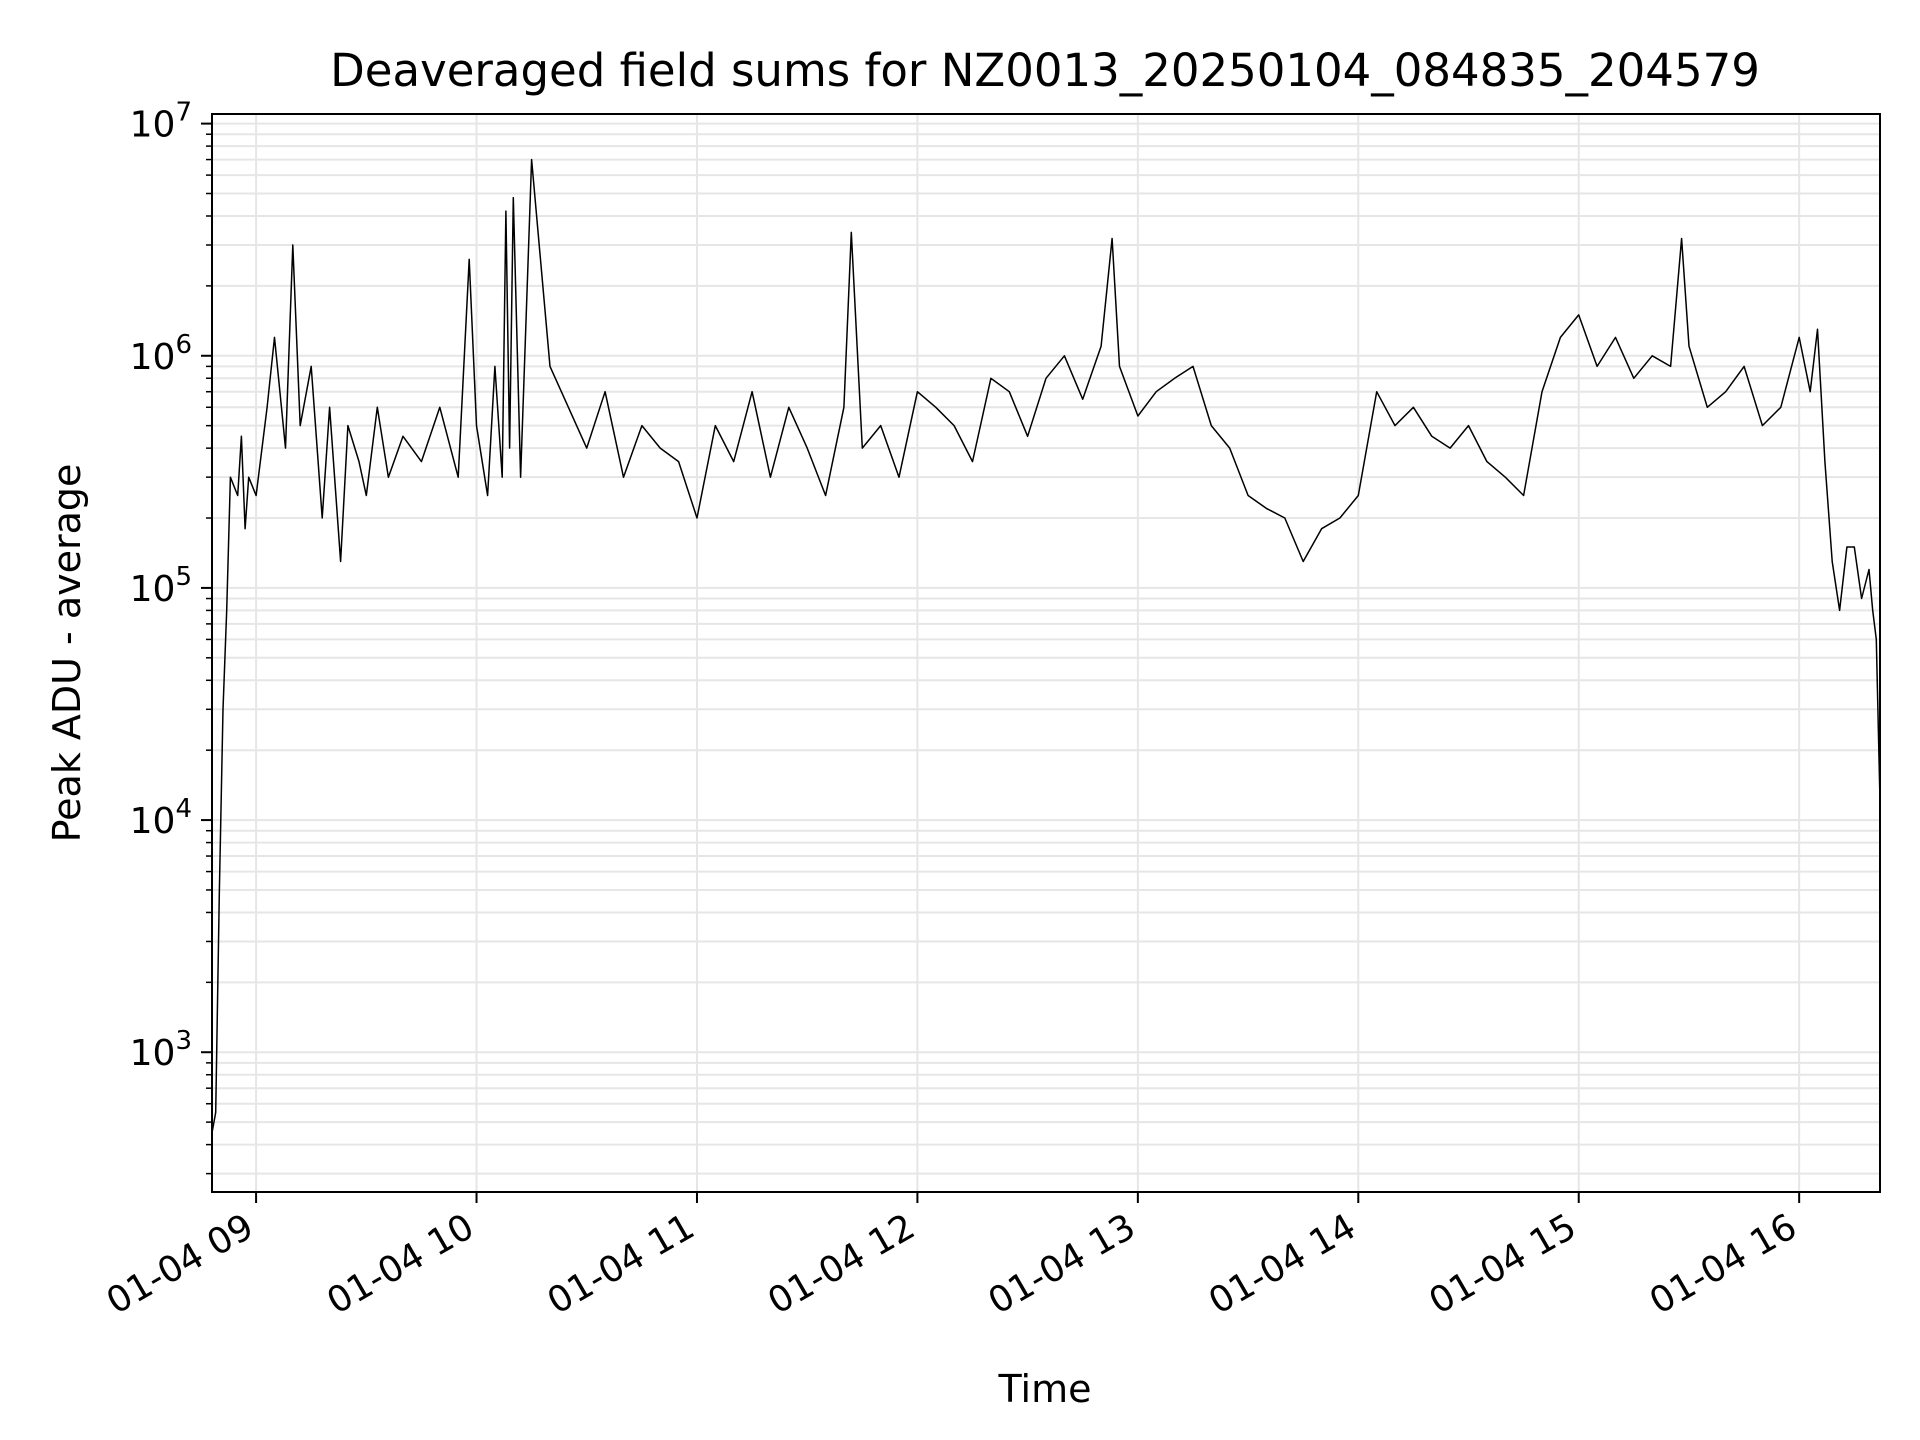 The width and height of the screenshot is (1920, 1440). I want to click on x-axis-label: Time, so click(1045, 1389).